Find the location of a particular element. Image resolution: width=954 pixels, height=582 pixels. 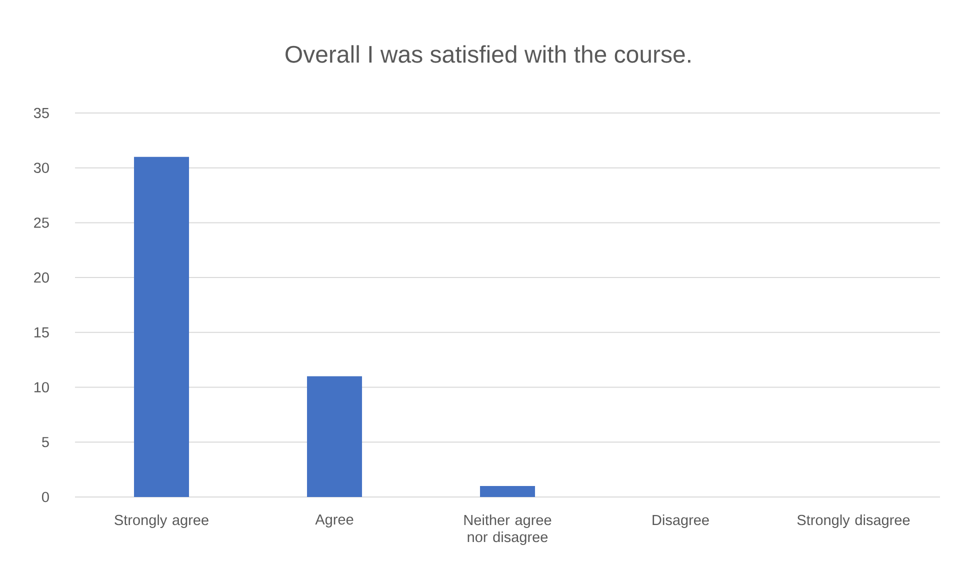

y-tick-label: 20 is located at coordinates (41, 277).